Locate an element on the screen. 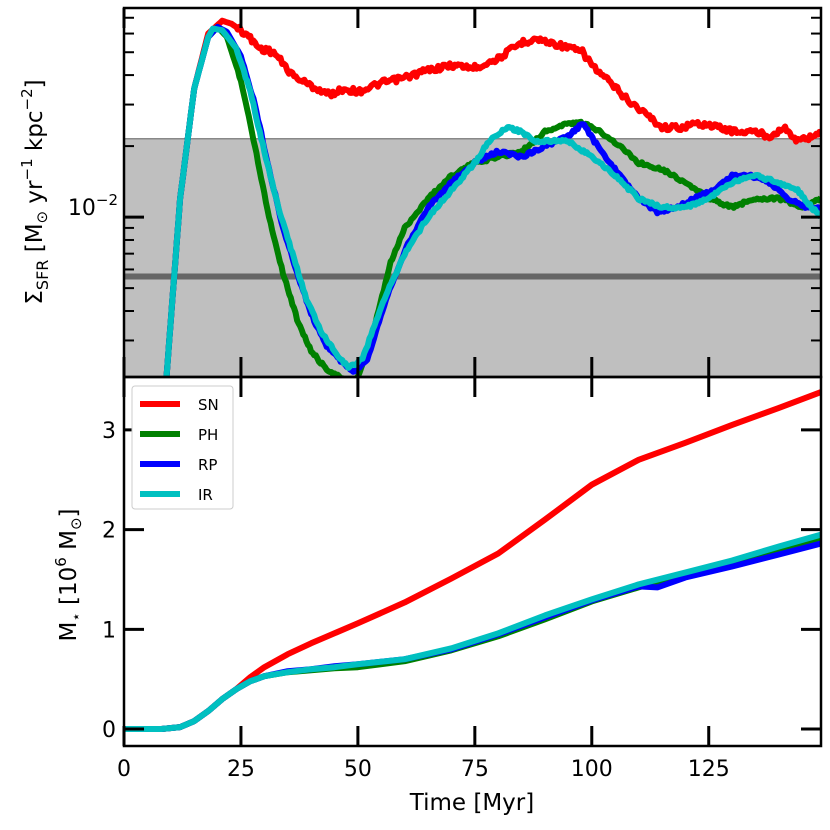 This screenshot has width=830, height=830. xtick-label: 50 is located at coordinates (358, 769).